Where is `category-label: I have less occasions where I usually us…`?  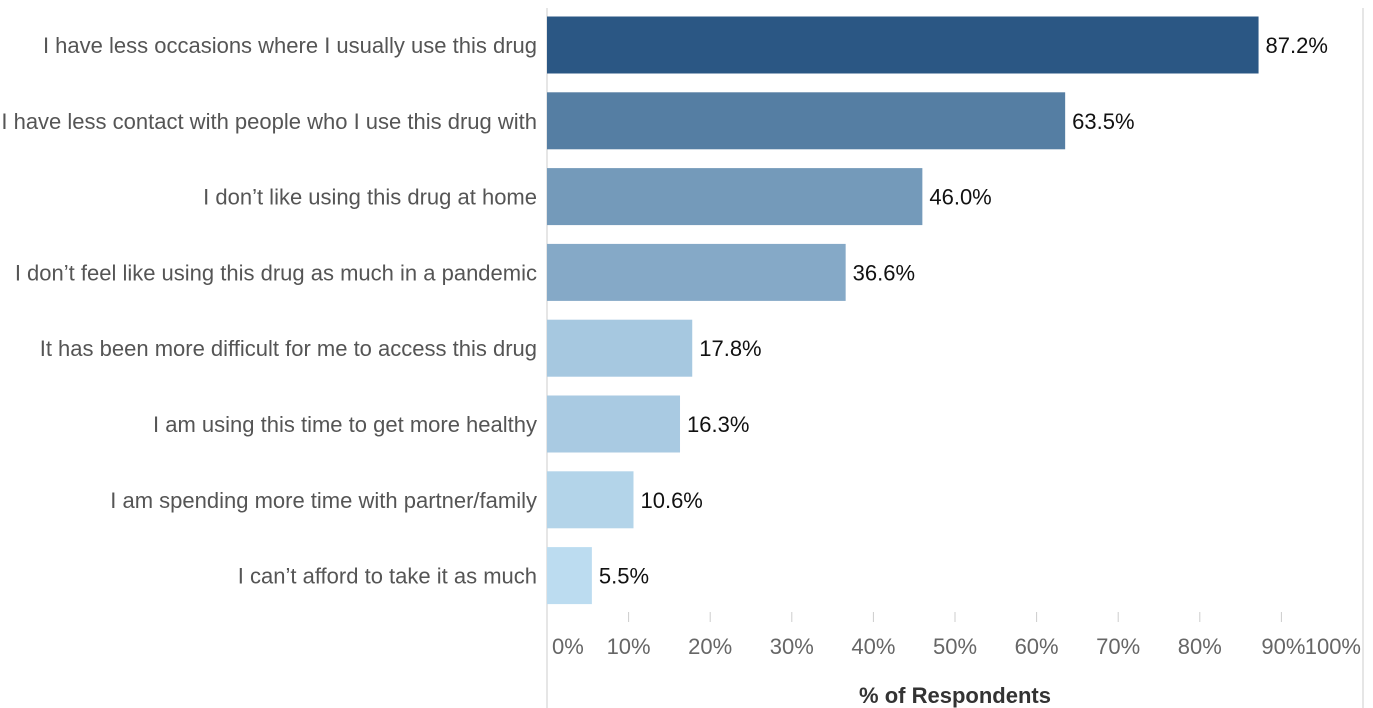 category-label: I have less occasions where I usually us… is located at coordinates (290, 45).